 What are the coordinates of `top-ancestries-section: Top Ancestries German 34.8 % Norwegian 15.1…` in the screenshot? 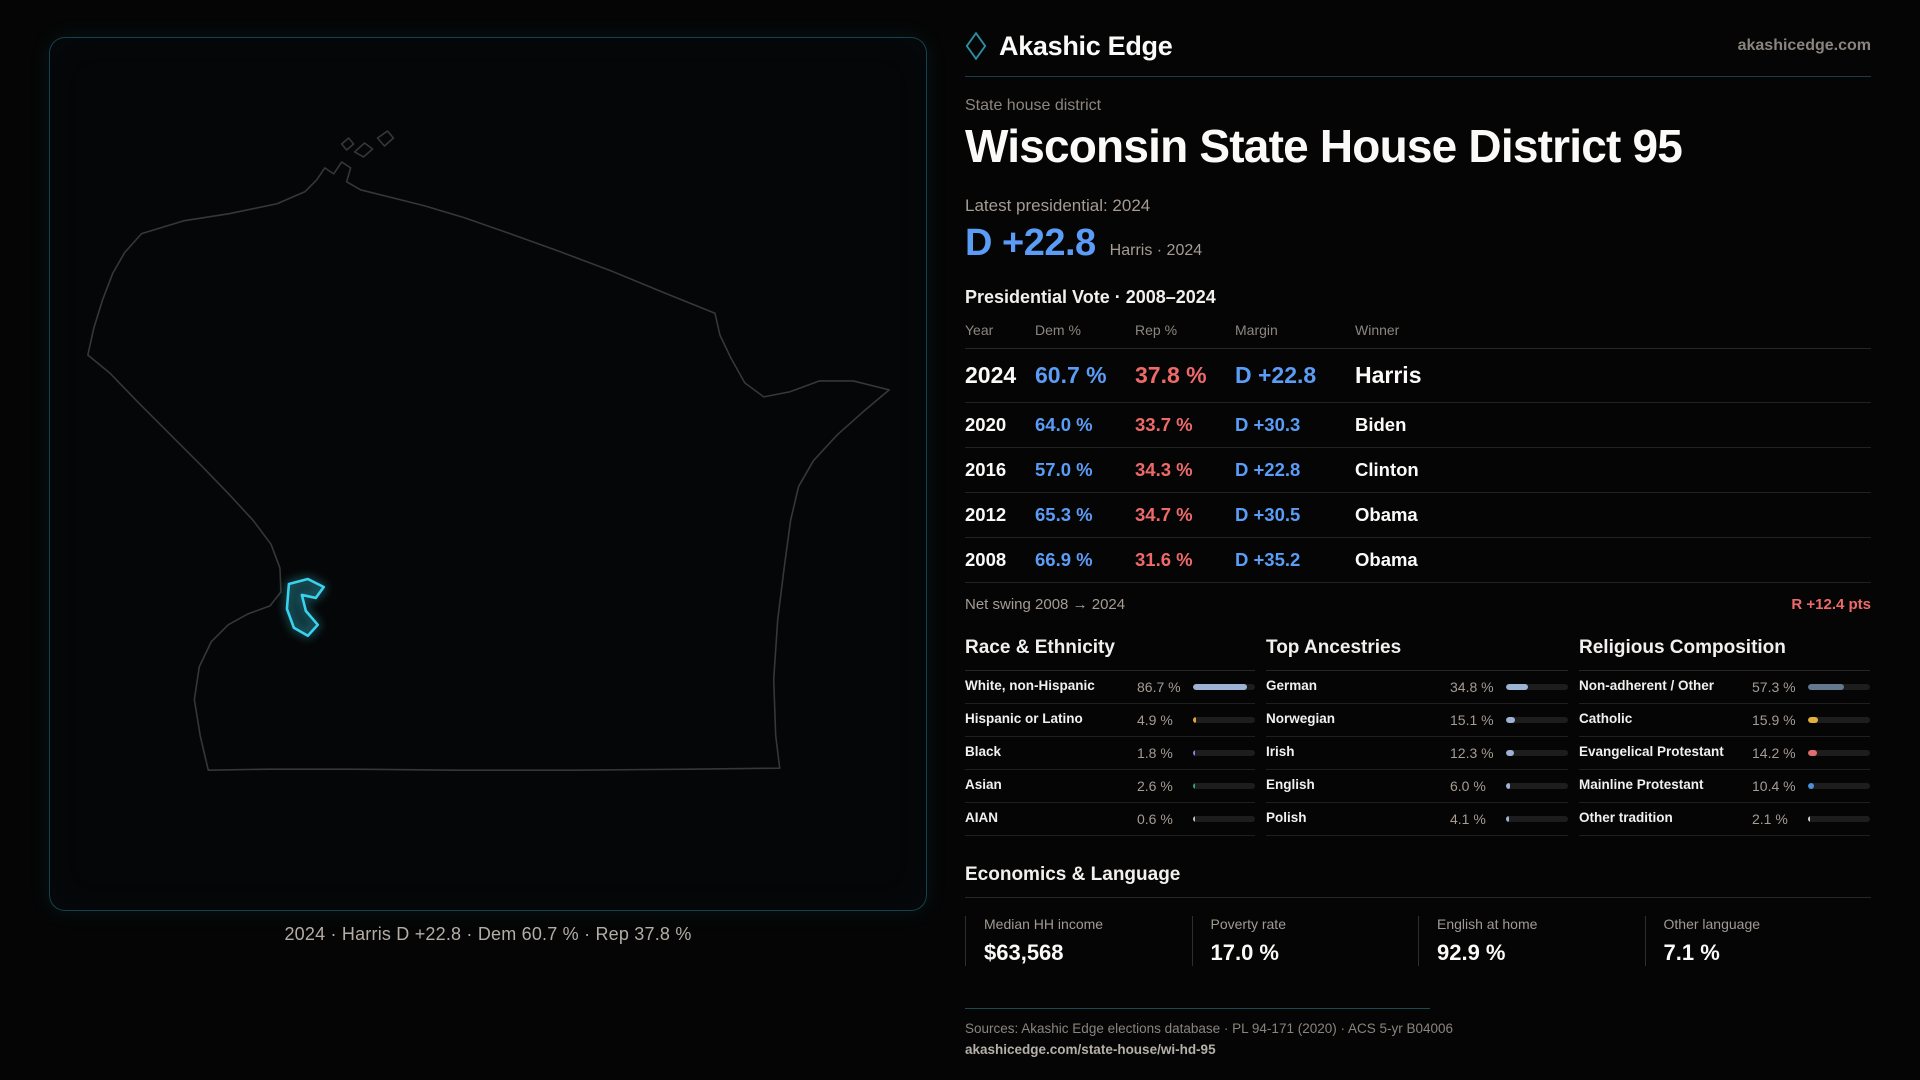 It's located at (1417, 736).